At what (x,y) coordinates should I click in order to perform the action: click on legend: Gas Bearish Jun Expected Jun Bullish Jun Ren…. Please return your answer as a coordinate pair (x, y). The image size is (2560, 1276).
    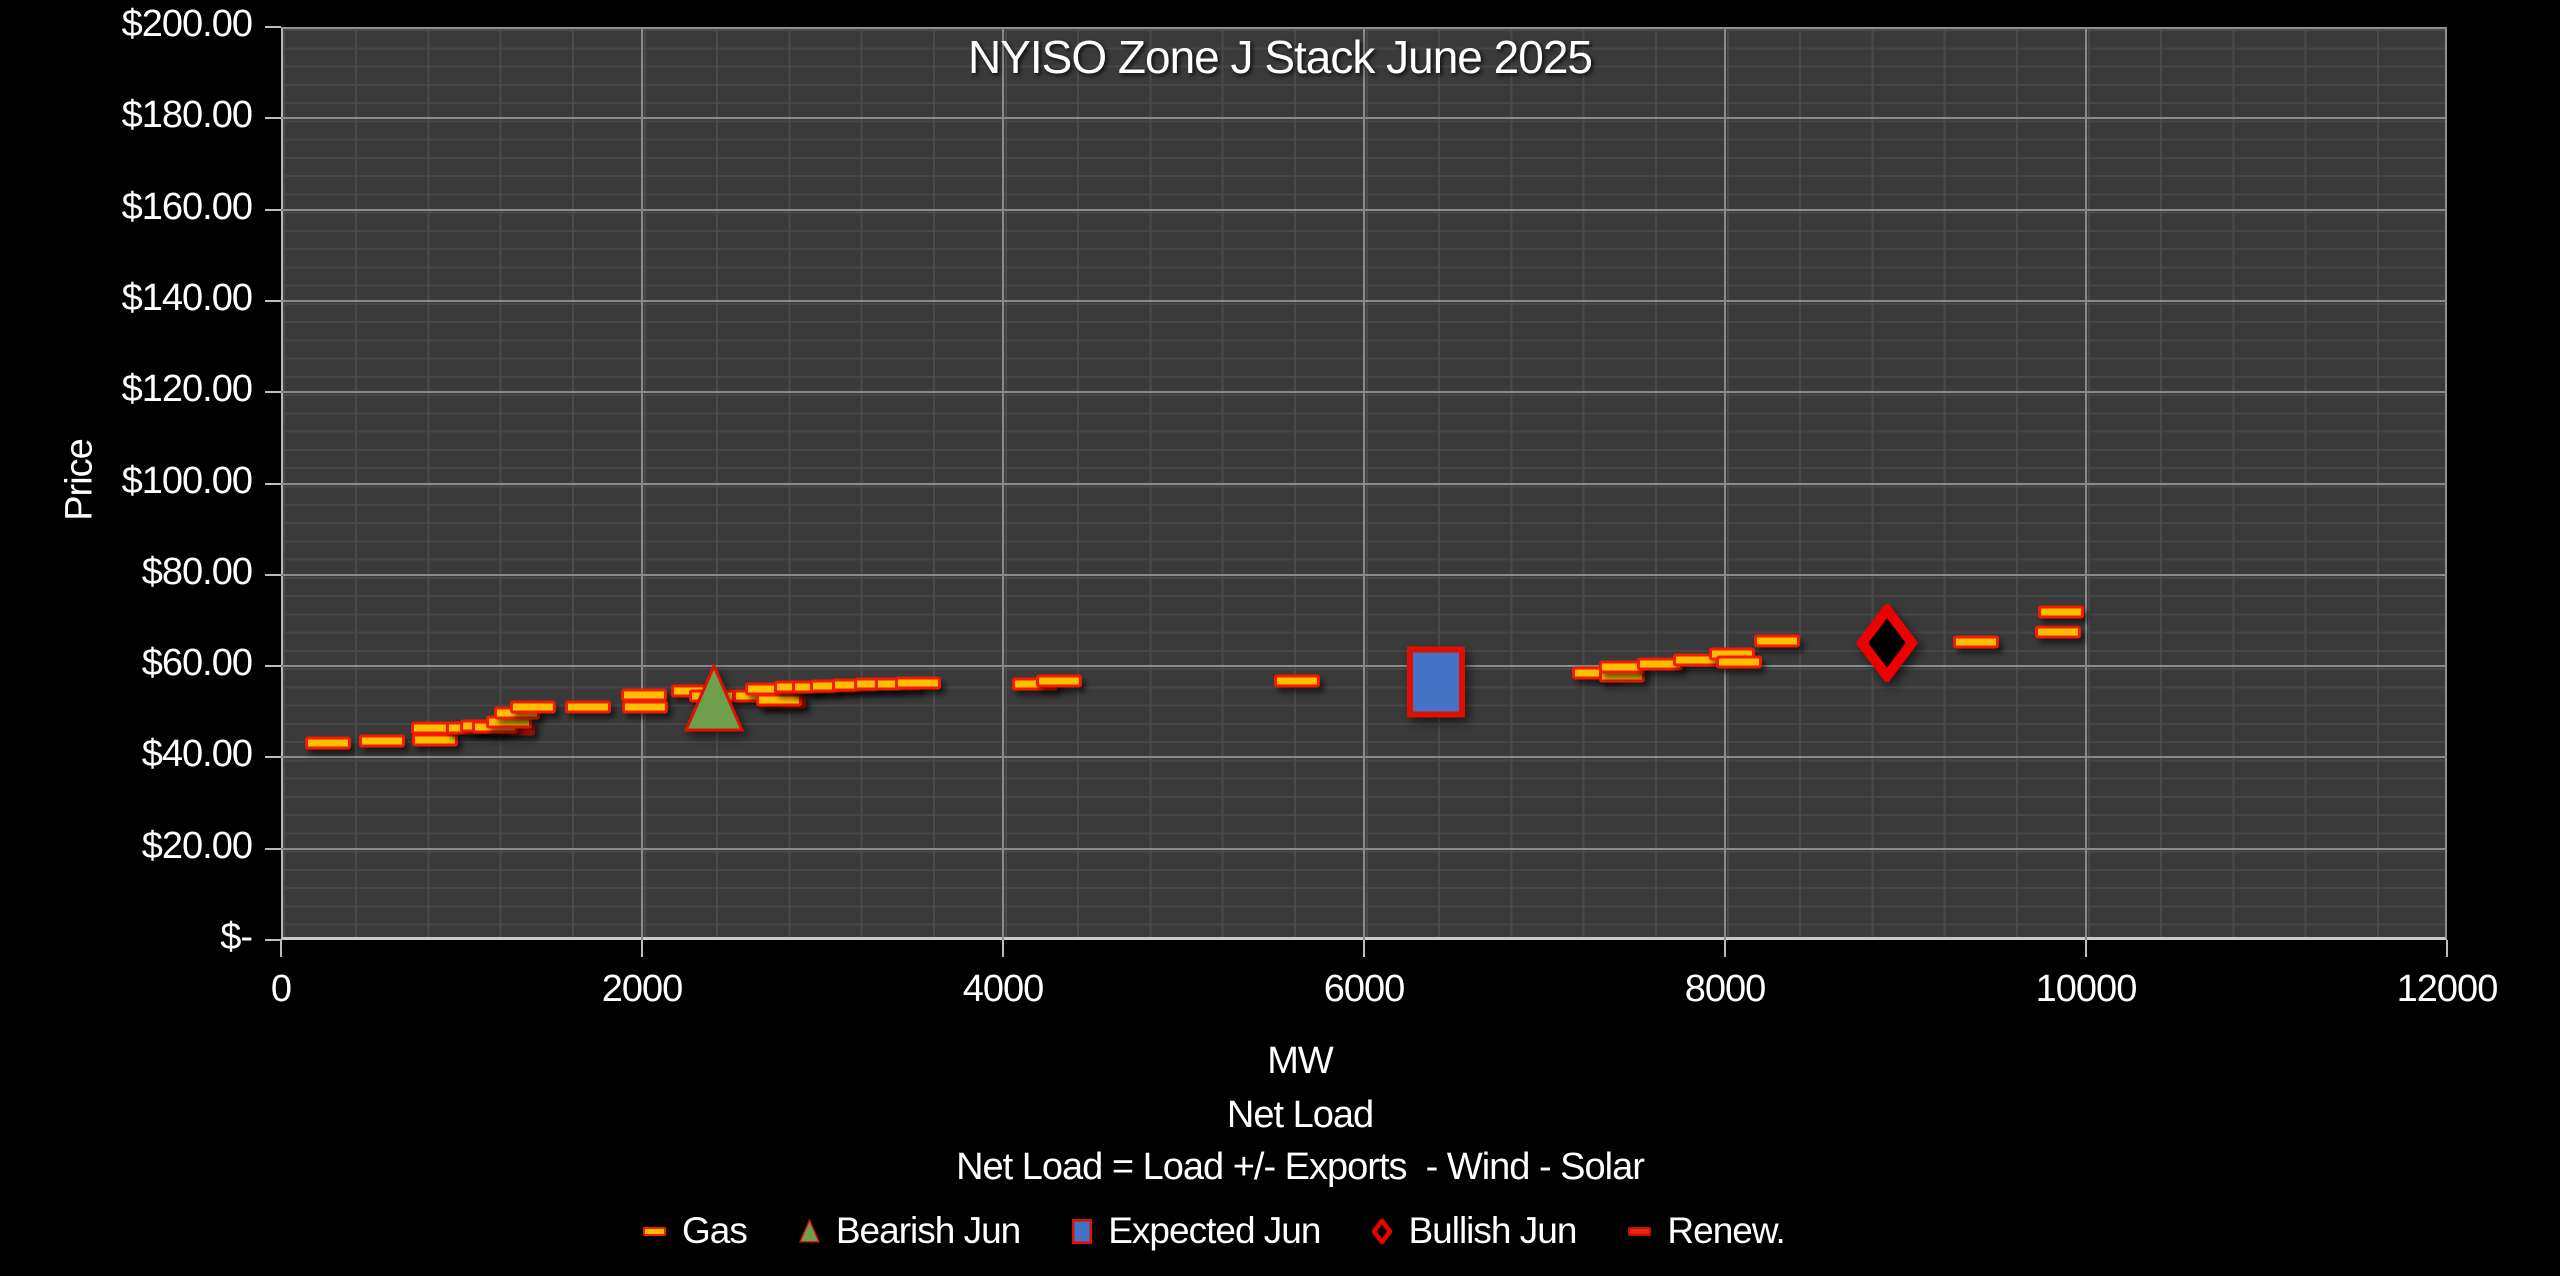
    Looking at the image, I should click on (1214, 1231).